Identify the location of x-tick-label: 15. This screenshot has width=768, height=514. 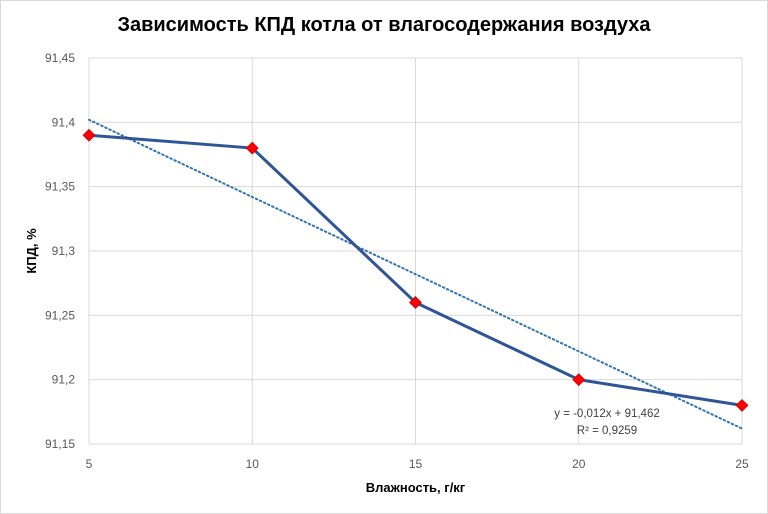
(416, 464).